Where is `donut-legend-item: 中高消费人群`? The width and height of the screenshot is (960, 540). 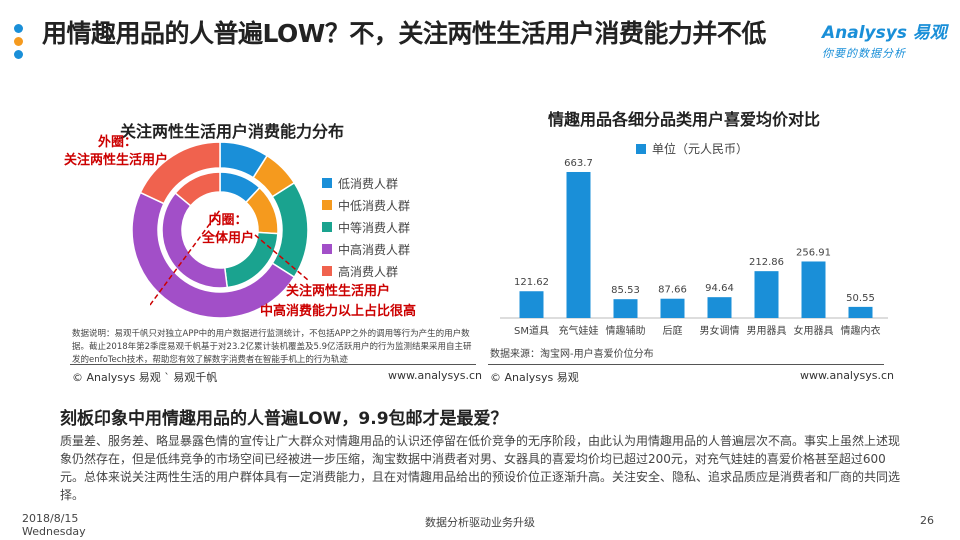
donut-legend-item: 中高消费人群 is located at coordinates (366, 249).